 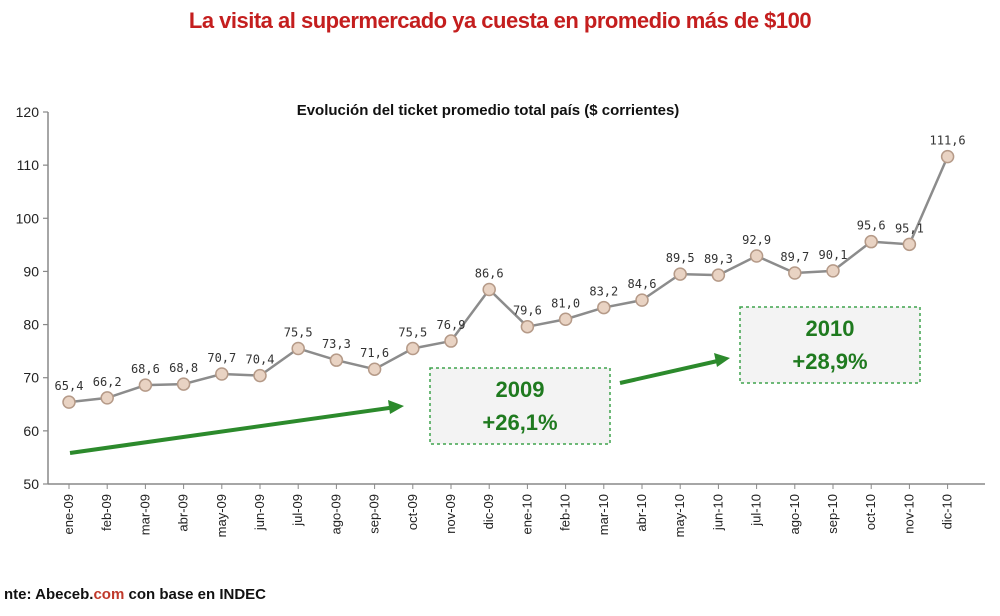 I want to click on data-label: 86,6, so click(x=489, y=273).